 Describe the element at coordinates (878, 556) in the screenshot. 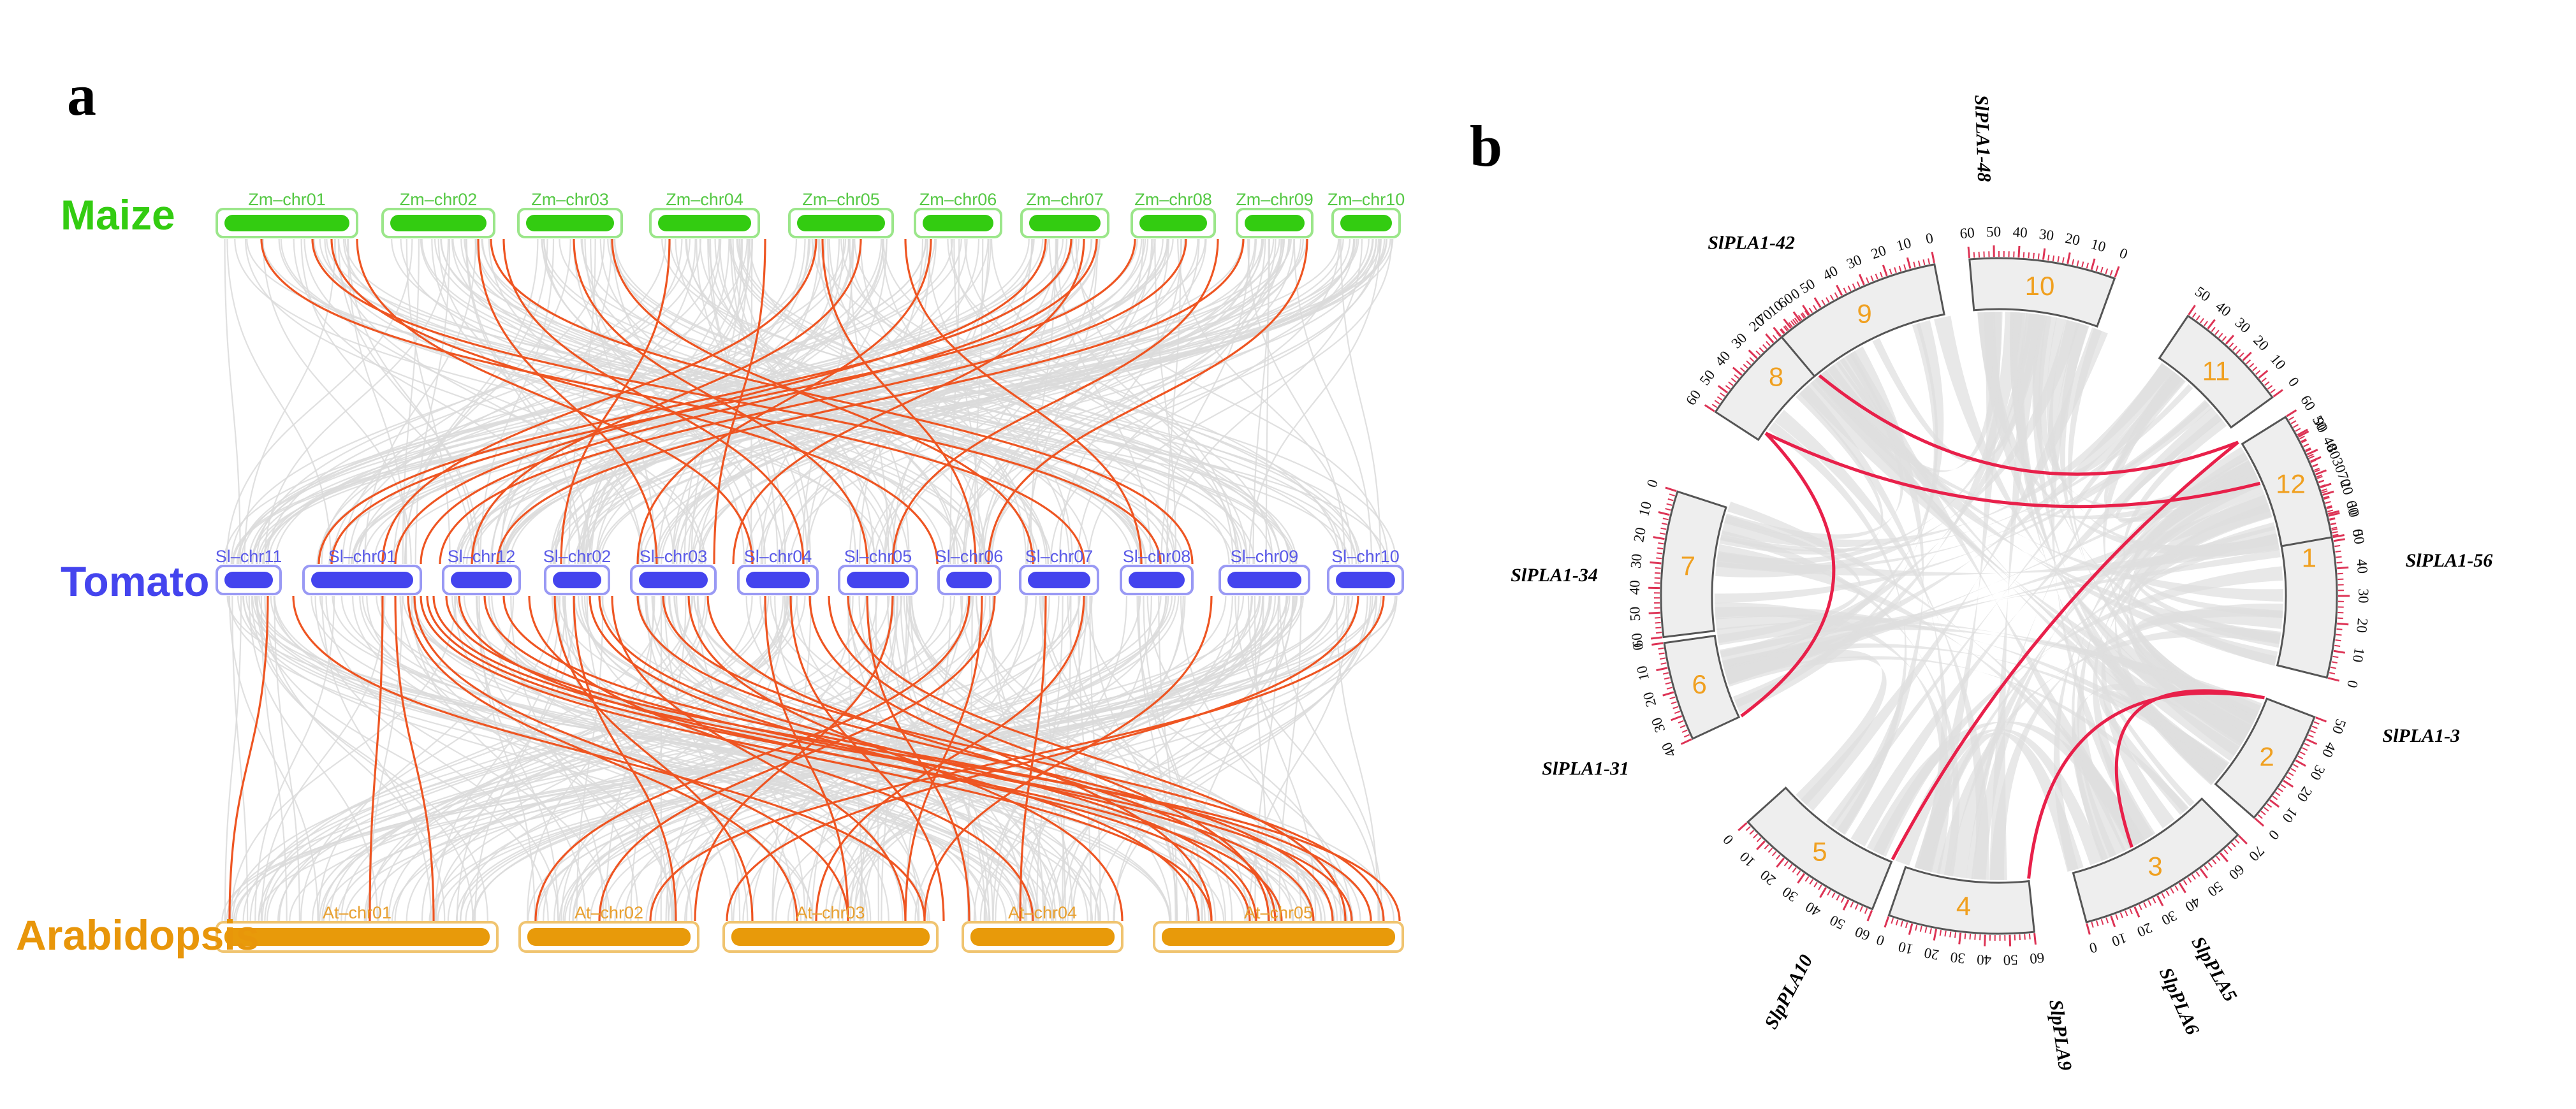

I see `chromosome-label: Sl–chr05` at that location.